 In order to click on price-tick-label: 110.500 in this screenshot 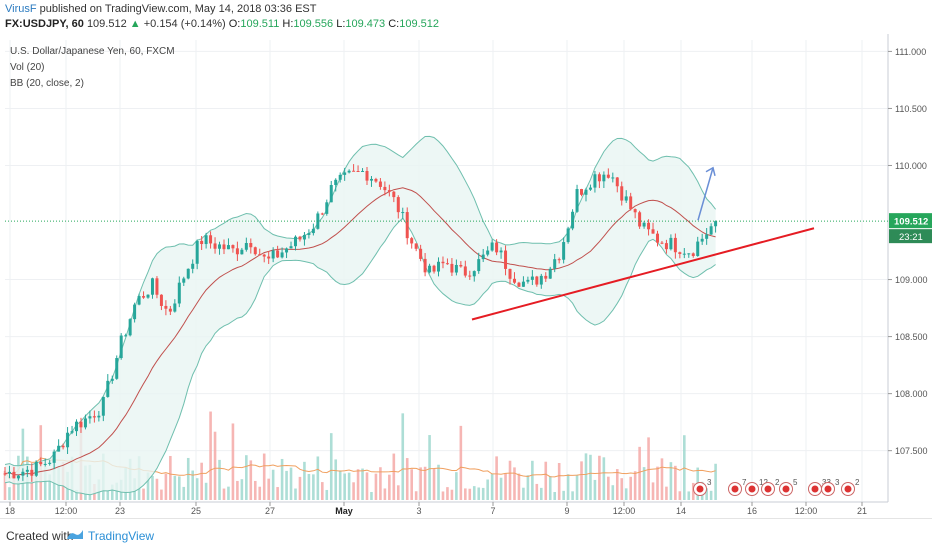, I will do `click(911, 109)`.